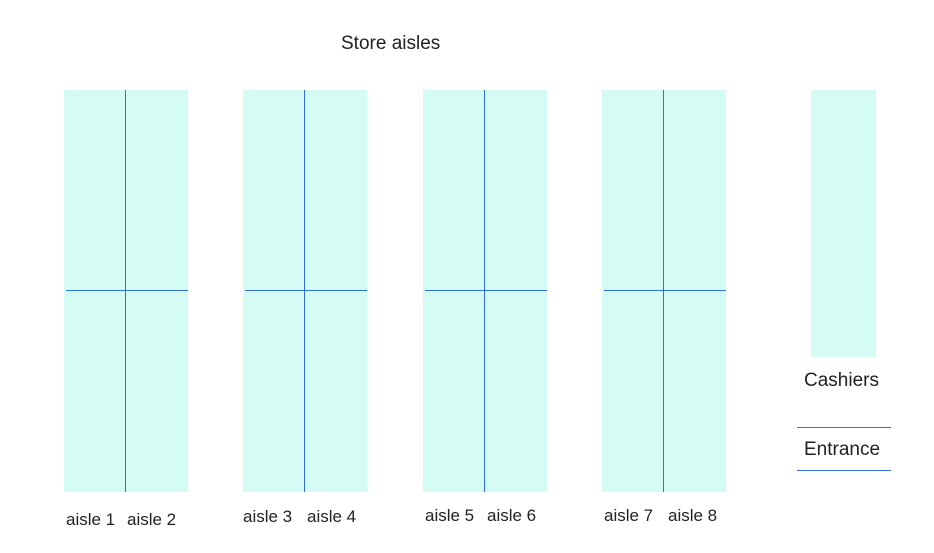 The height and width of the screenshot is (553, 934). Describe the element at coordinates (450, 515) in the screenshot. I see `aisle-label-5: aisle 5` at that location.